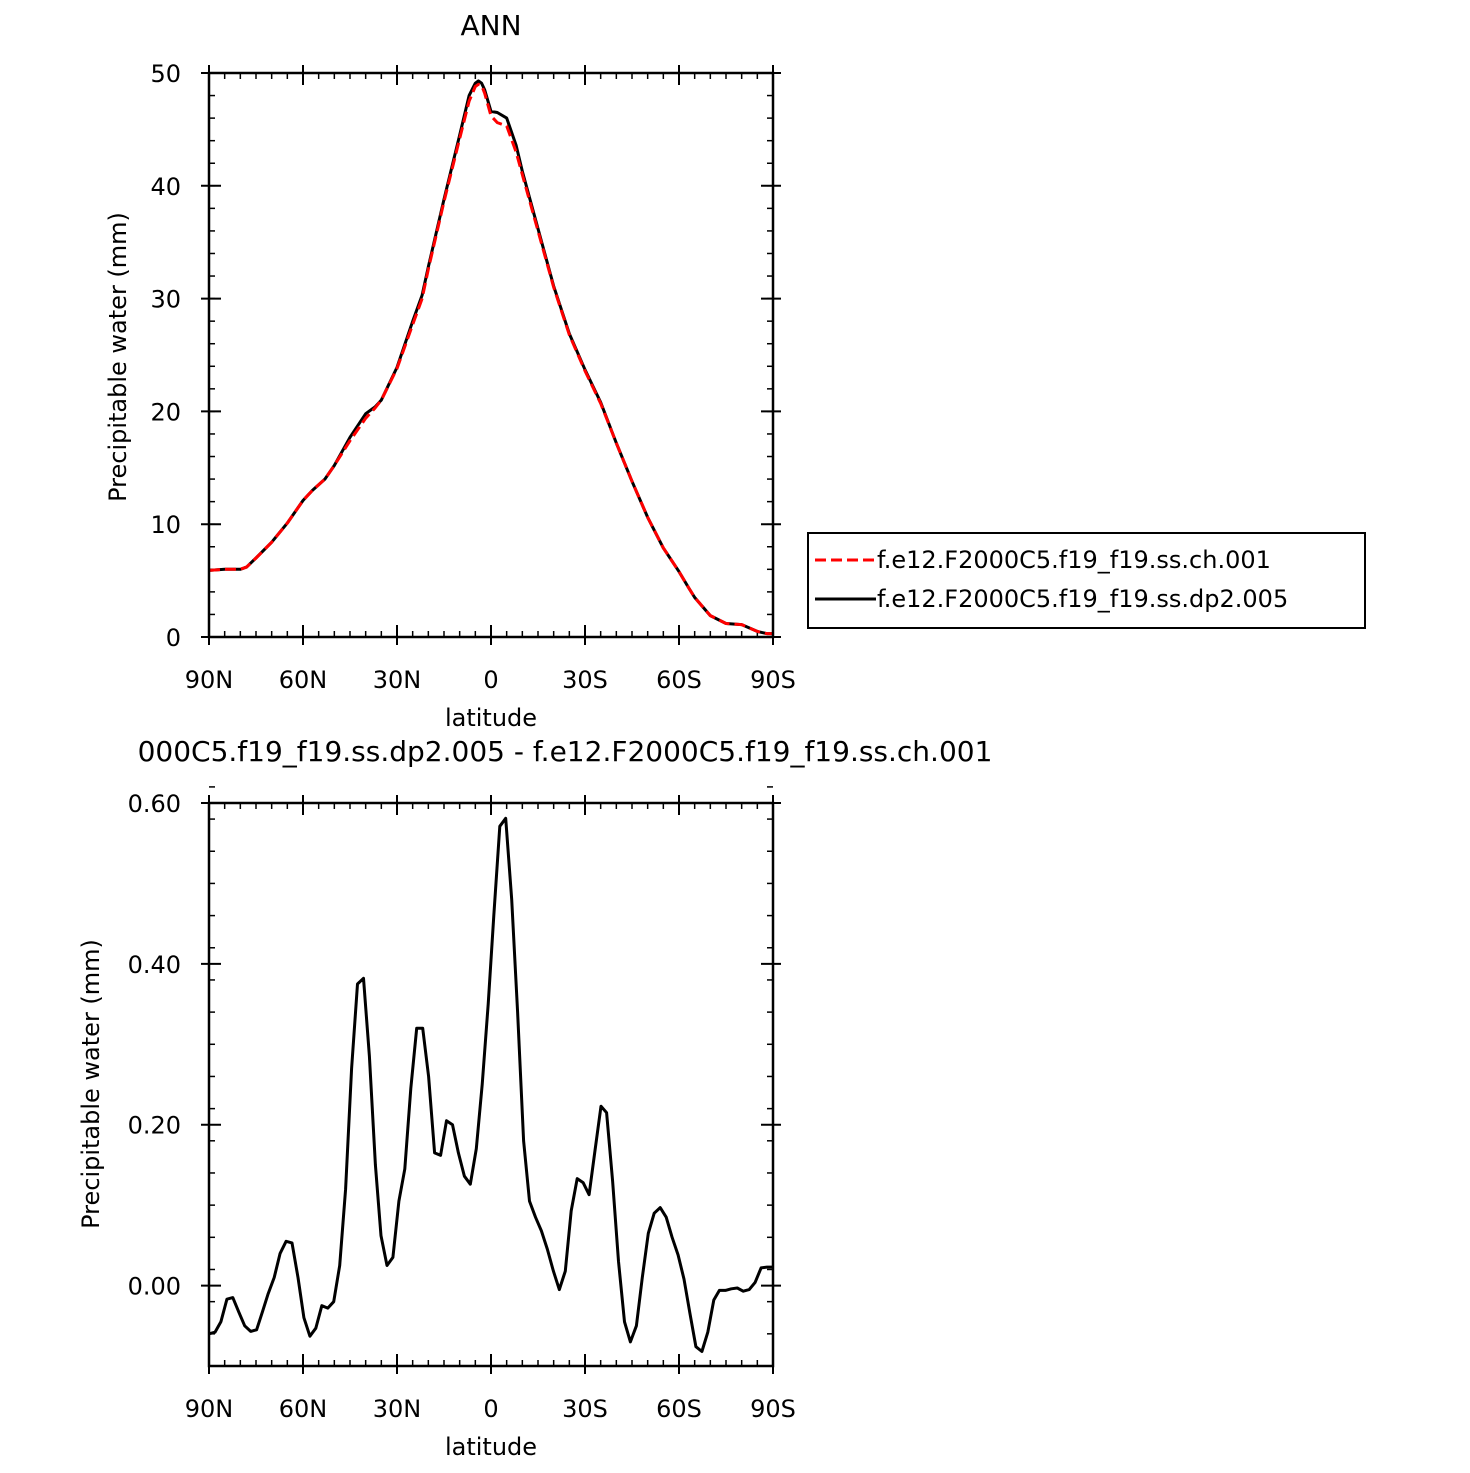 The height and width of the screenshot is (1473, 1470). Describe the element at coordinates (679, 1409) in the screenshot. I see `bottom-x-tick-label: 60S` at that location.